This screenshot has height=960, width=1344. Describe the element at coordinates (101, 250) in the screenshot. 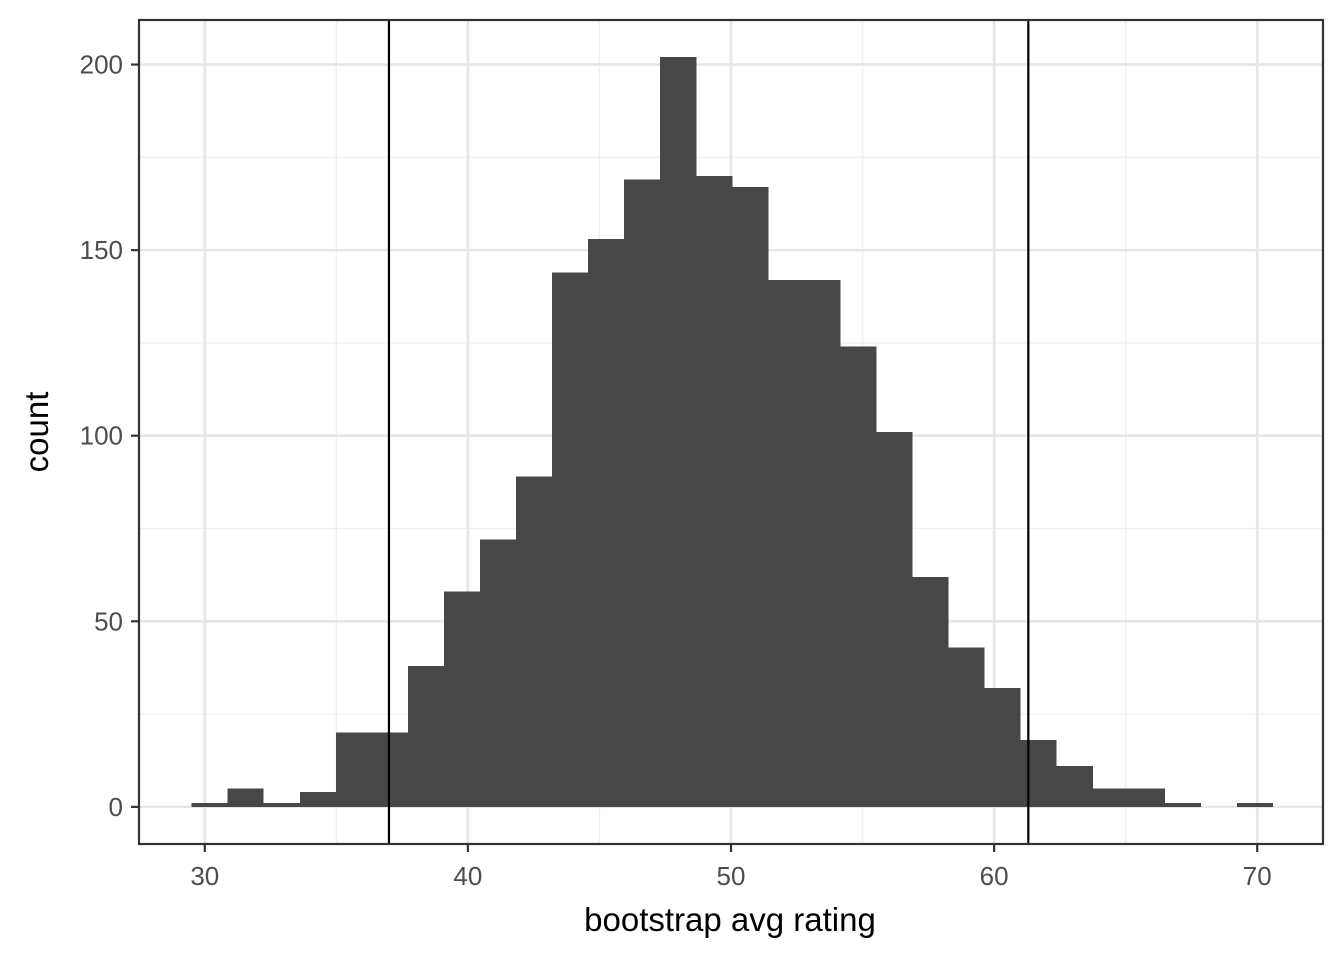

I see `y-tick-label: 150` at that location.